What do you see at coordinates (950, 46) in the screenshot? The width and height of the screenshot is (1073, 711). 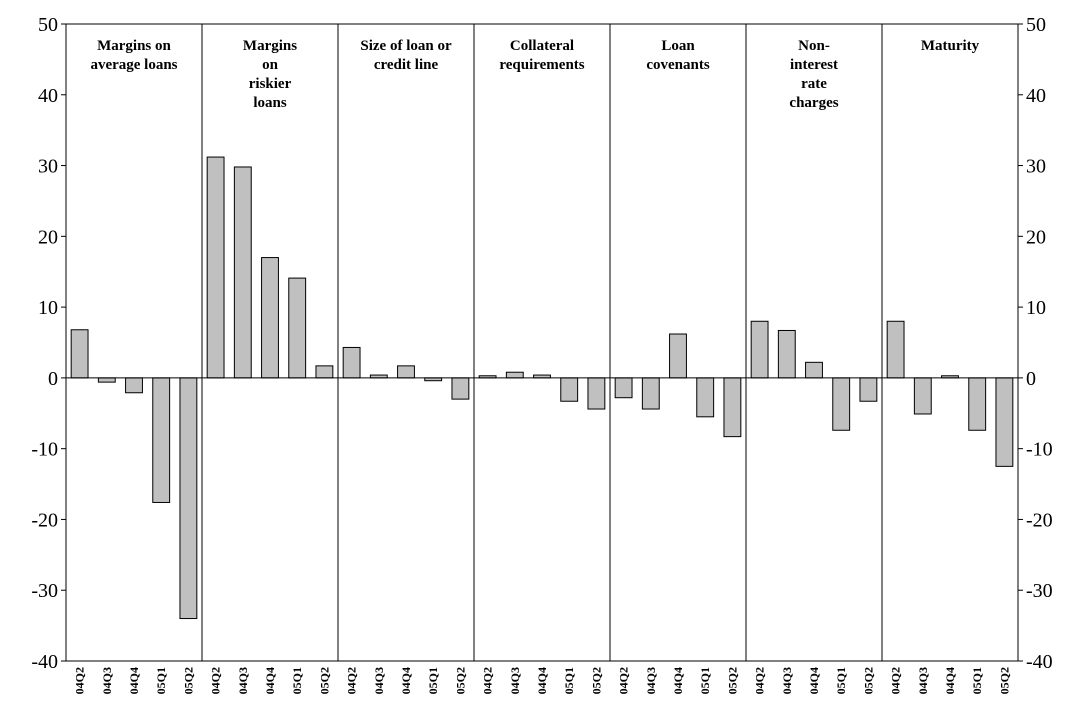 I see `panel-label: Maturity` at bounding box center [950, 46].